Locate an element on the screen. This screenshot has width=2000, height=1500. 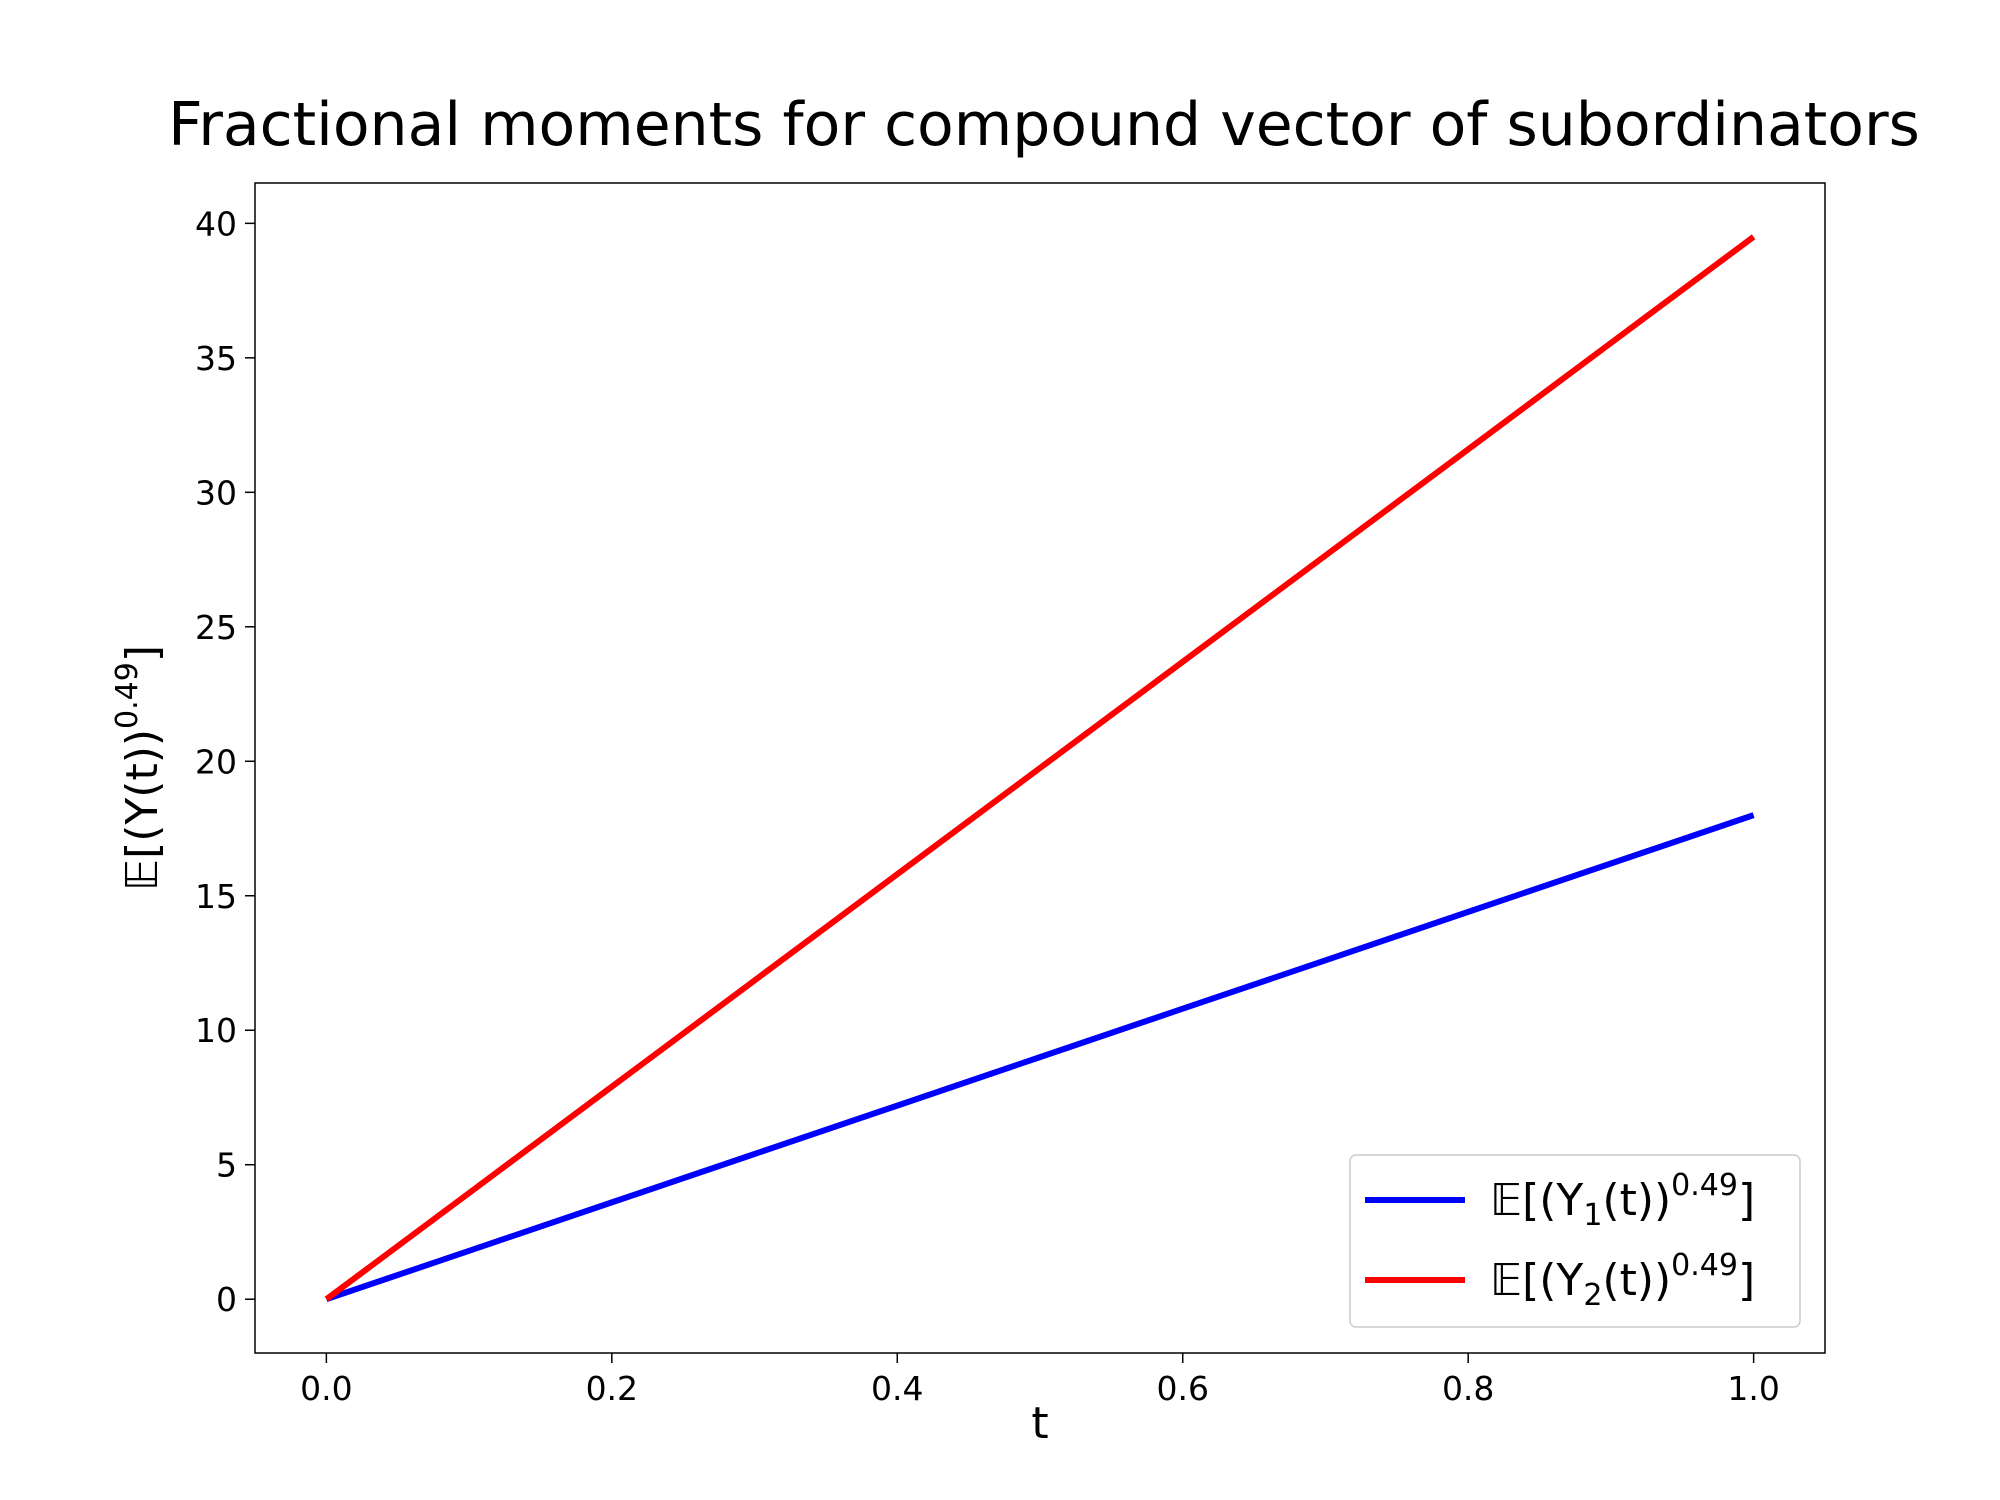
legend-label-2: 𝔼[(Y2(t))0.49] is located at coordinates (1622, 1280).